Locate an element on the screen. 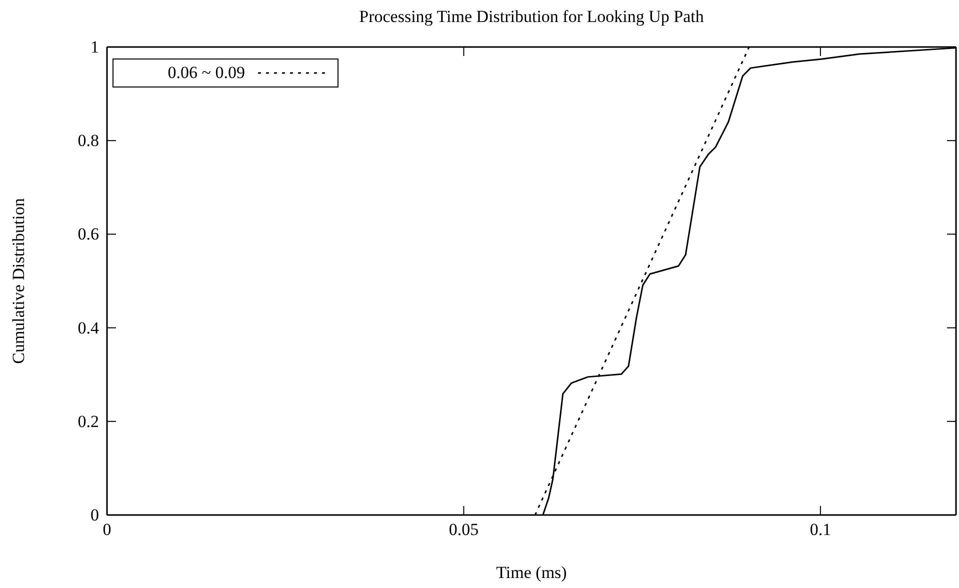  x-tick-label: 0 is located at coordinates (107, 530).